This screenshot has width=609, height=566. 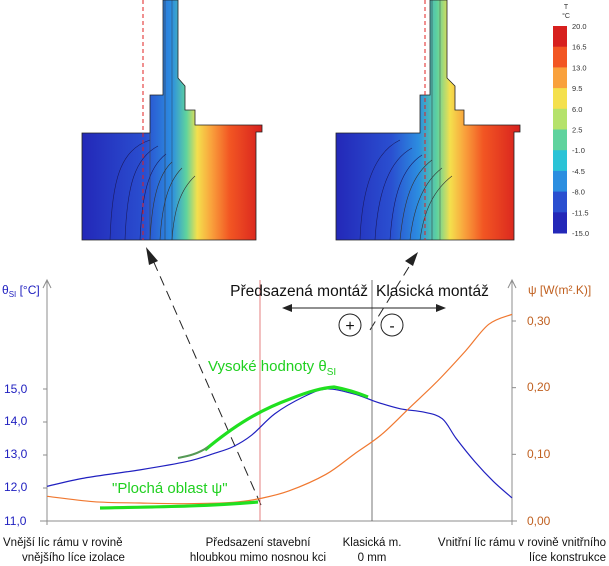 I want to click on colorbar-tick-label: -8.0, so click(x=578, y=192).